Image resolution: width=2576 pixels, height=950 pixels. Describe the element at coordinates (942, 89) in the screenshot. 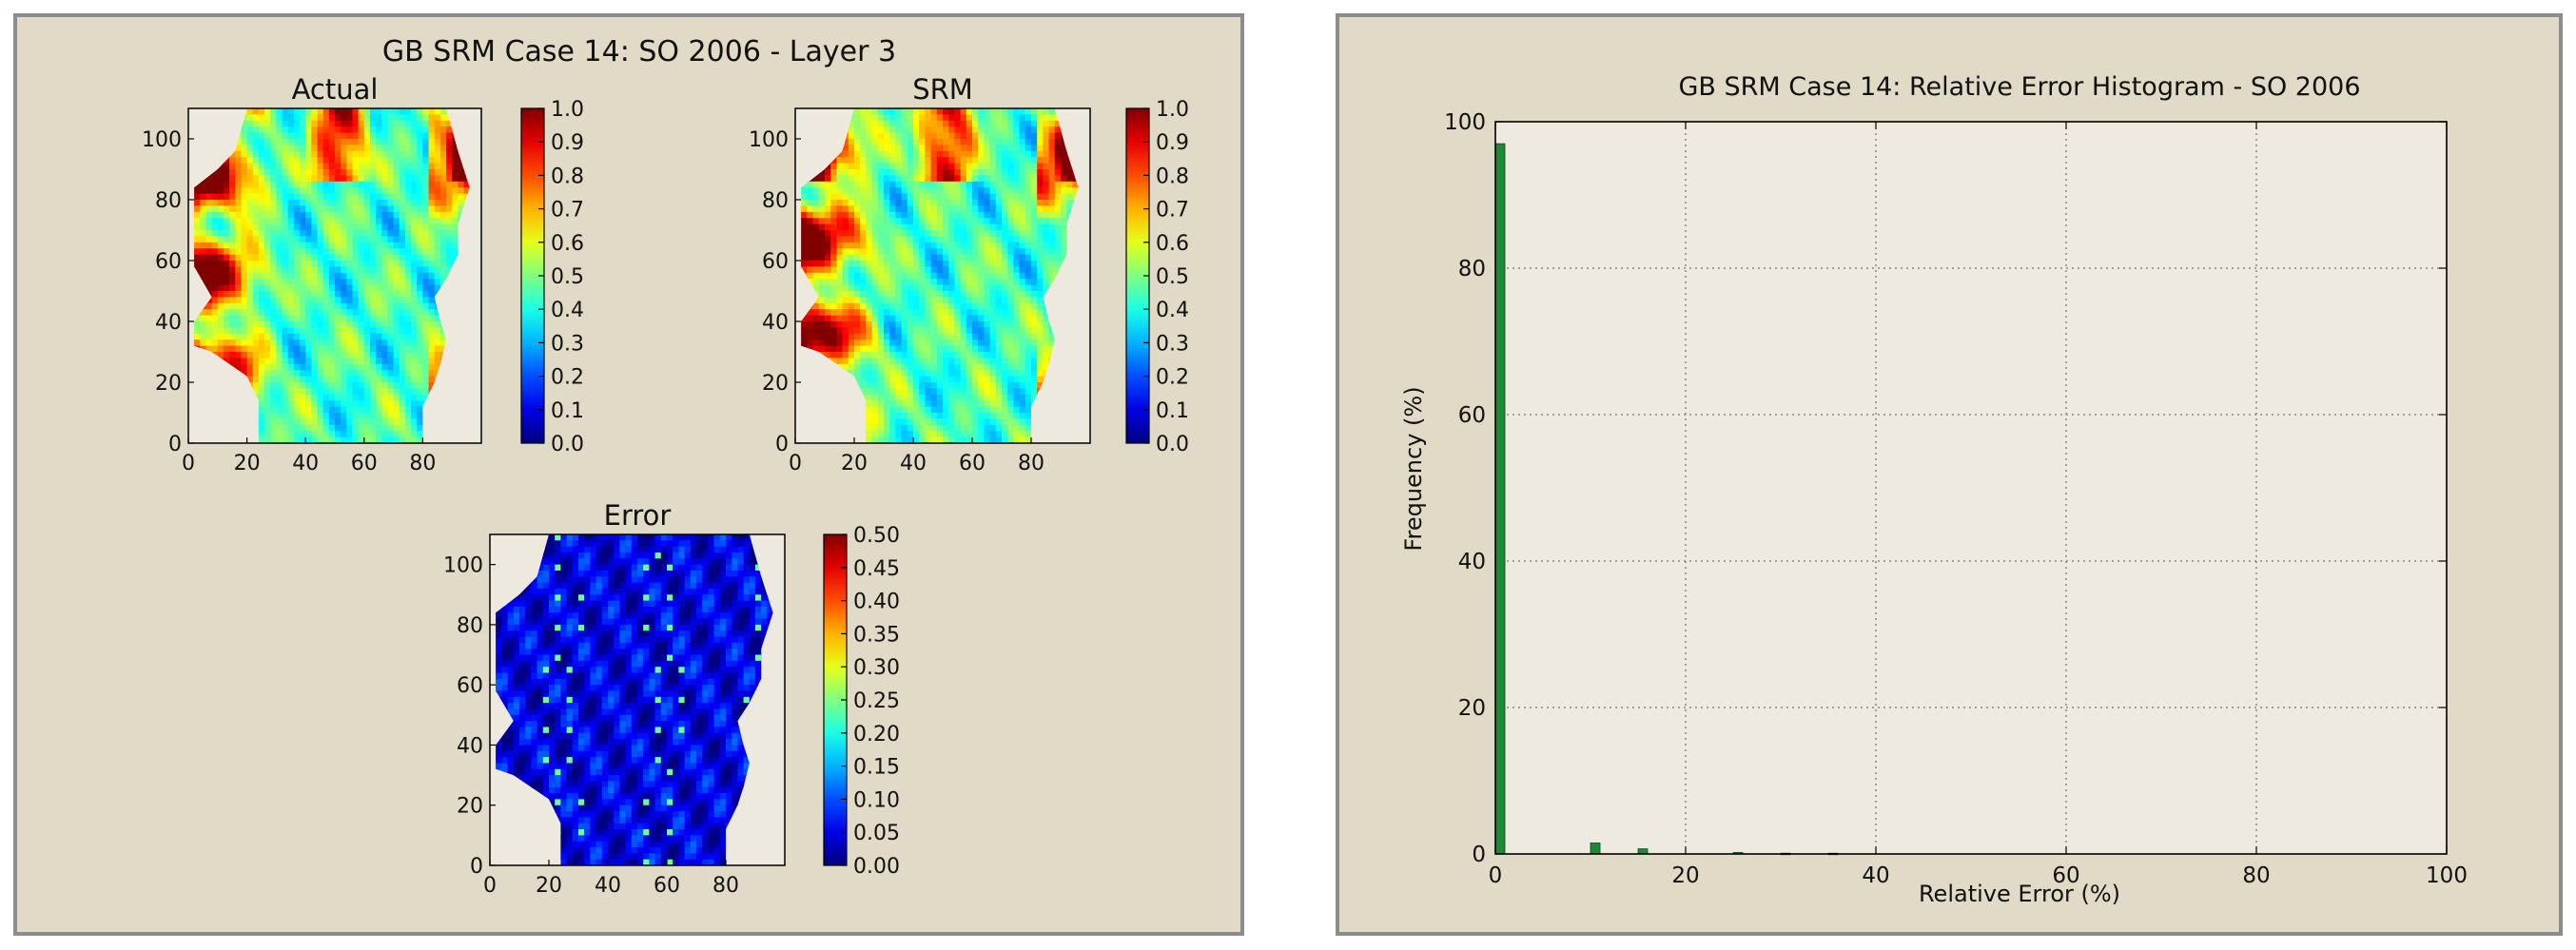

I see `heatmap-title: SRM` at that location.